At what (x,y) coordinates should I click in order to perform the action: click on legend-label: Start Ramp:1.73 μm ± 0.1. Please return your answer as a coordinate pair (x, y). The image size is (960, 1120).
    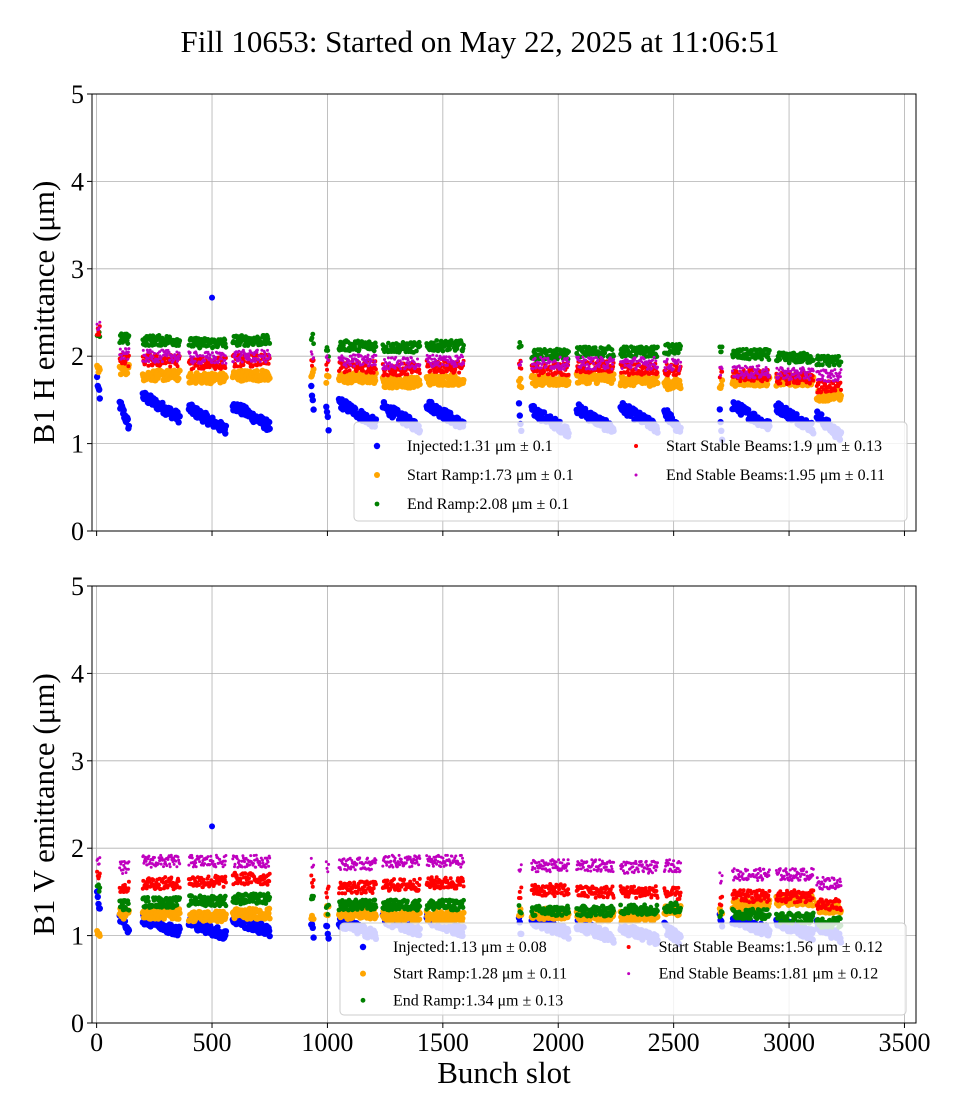
    Looking at the image, I should click on (490, 475).